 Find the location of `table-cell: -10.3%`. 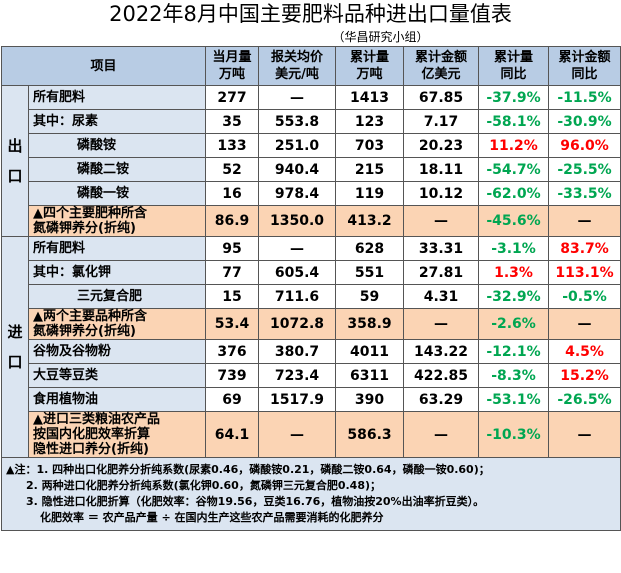

table-cell: -10.3% is located at coordinates (514, 434).